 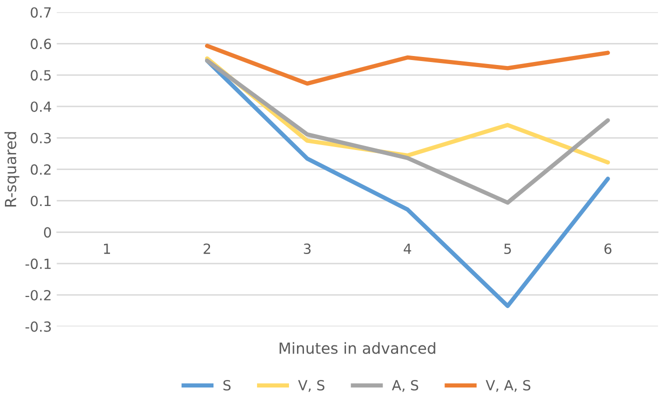 I want to click on x-tick-label: 3, so click(x=307, y=249).